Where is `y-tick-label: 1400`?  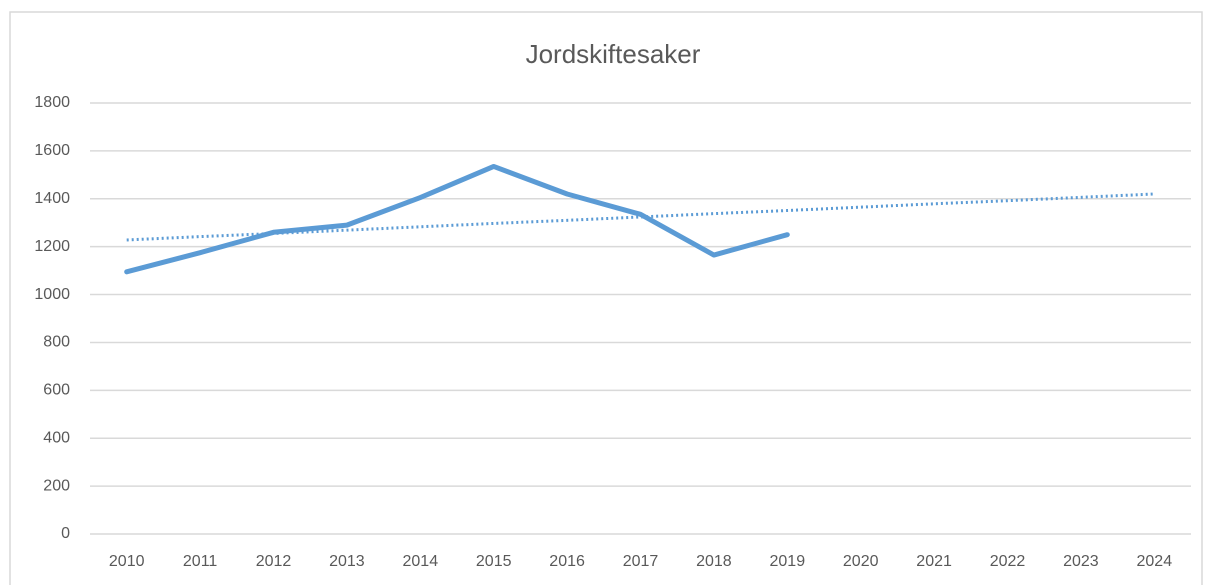
y-tick-label: 1400 is located at coordinates (52, 198).